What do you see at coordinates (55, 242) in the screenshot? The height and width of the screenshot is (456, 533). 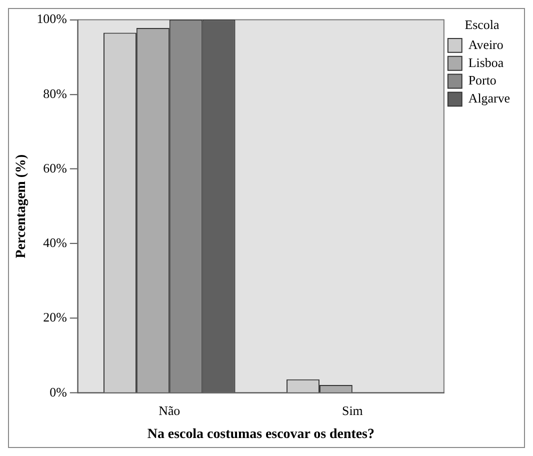 I see `y-tick-label: 40%` at bounding box center [55, 242].